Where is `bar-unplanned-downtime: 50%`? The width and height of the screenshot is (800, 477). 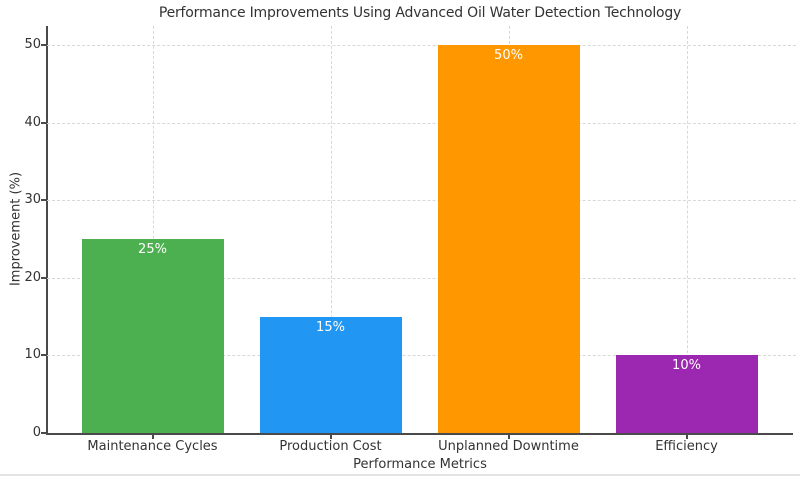
bar-unplanned-downtime: 50% is located at coordinates (508, 239).